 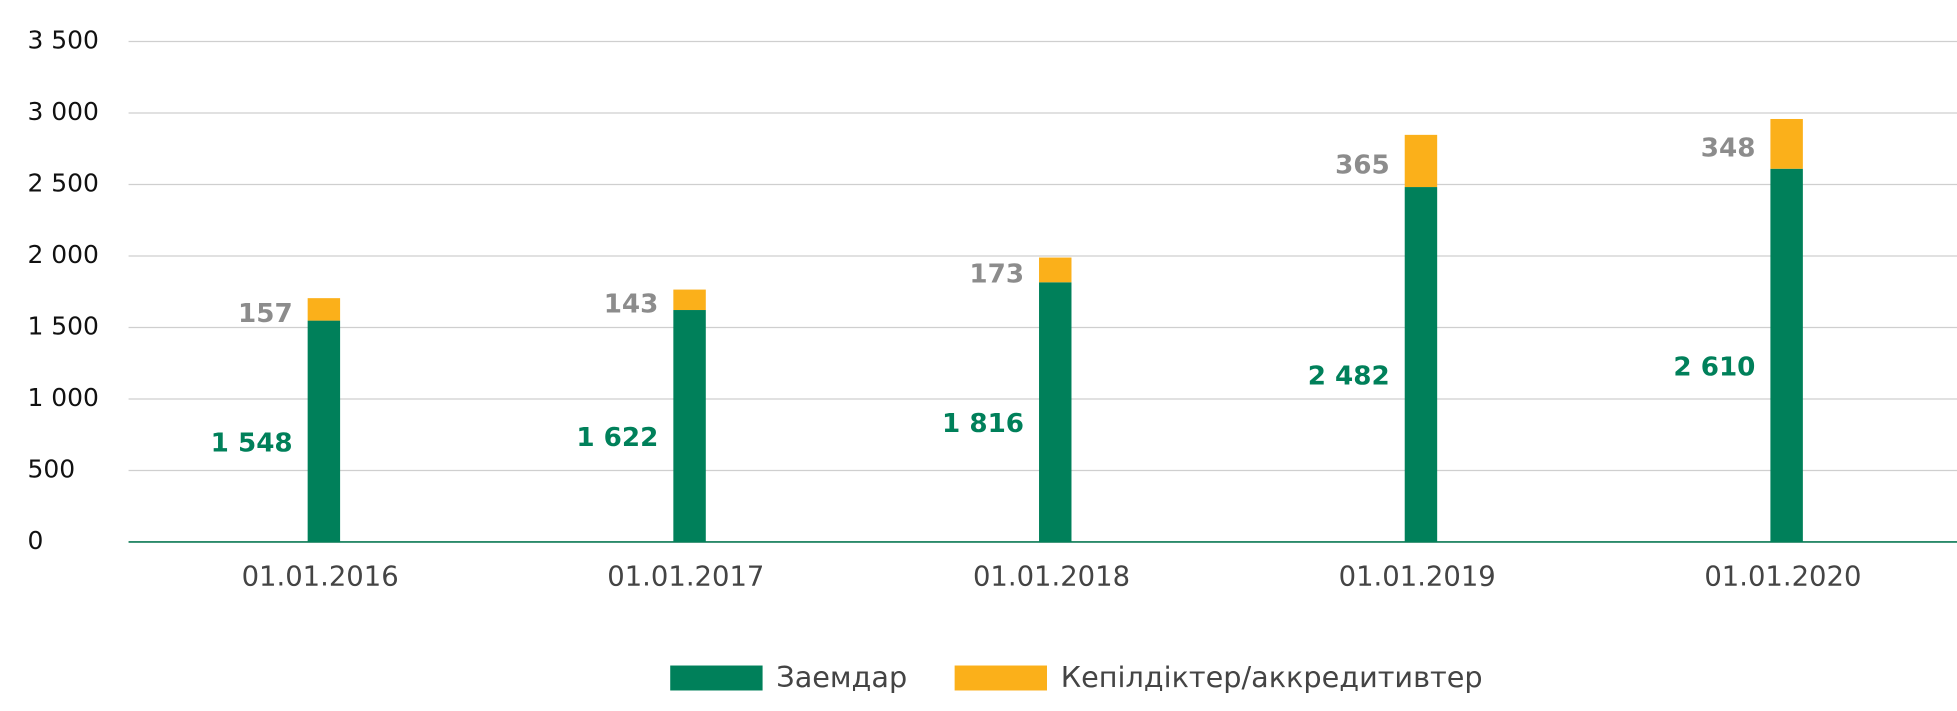 What do you see at coordinates (62, 39) in the screenshot?
I see `y-tick-label: 3 500` at bounding box center [62, 39].